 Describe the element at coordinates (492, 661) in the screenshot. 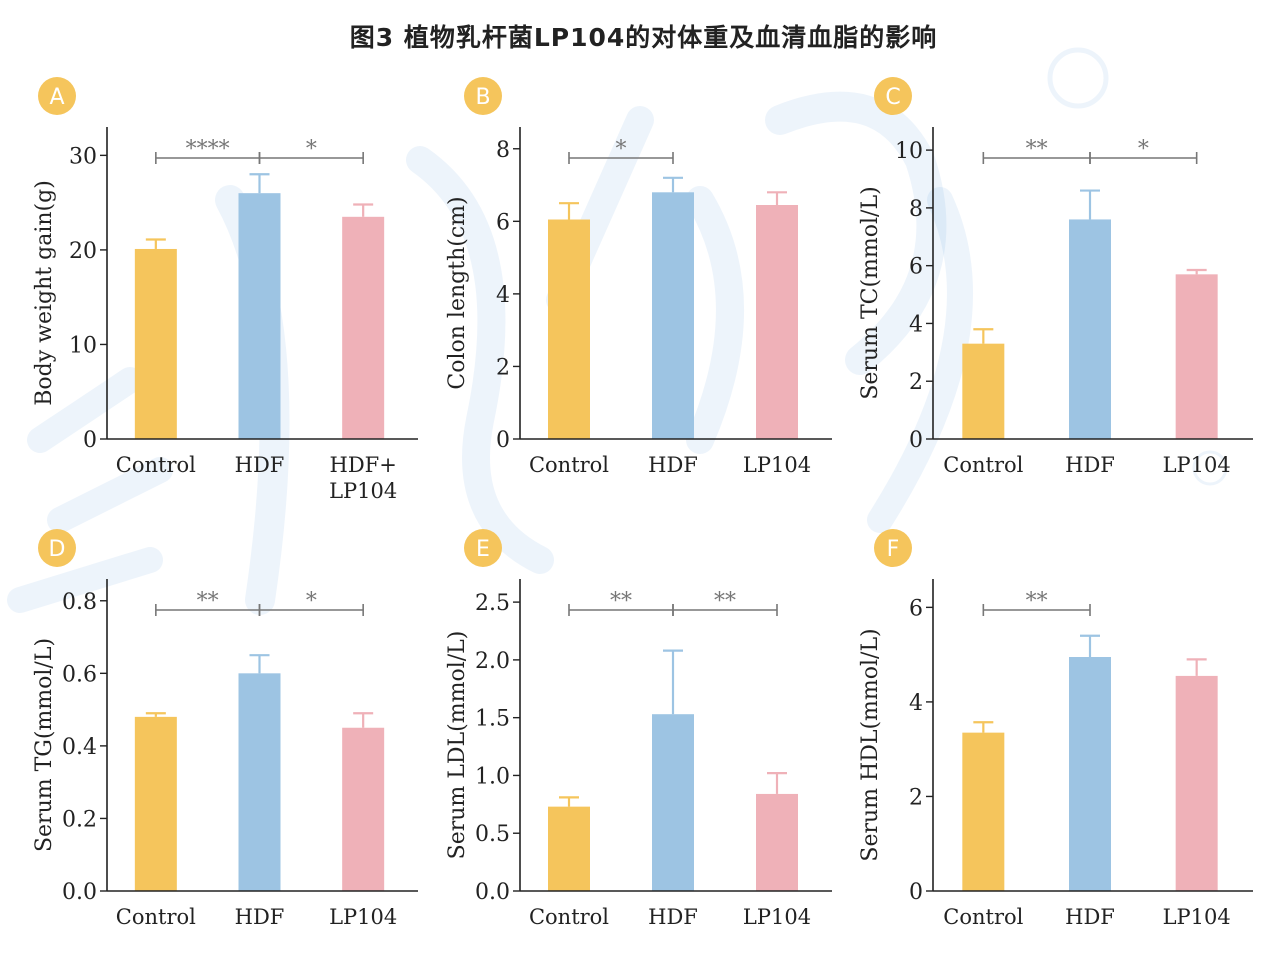

I see `y-tick-label: 2.0` at that location.